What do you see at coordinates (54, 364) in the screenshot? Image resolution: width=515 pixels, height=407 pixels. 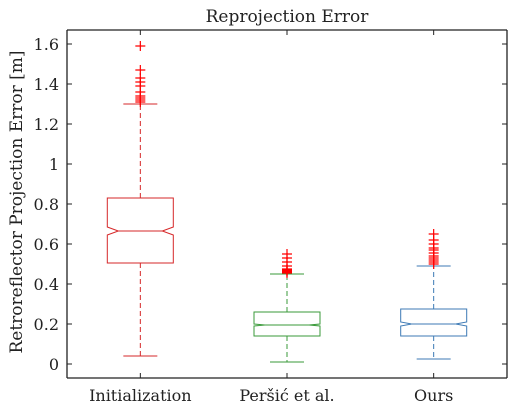 I see `y-tick-label: 0` at bounding box center [54, 364].